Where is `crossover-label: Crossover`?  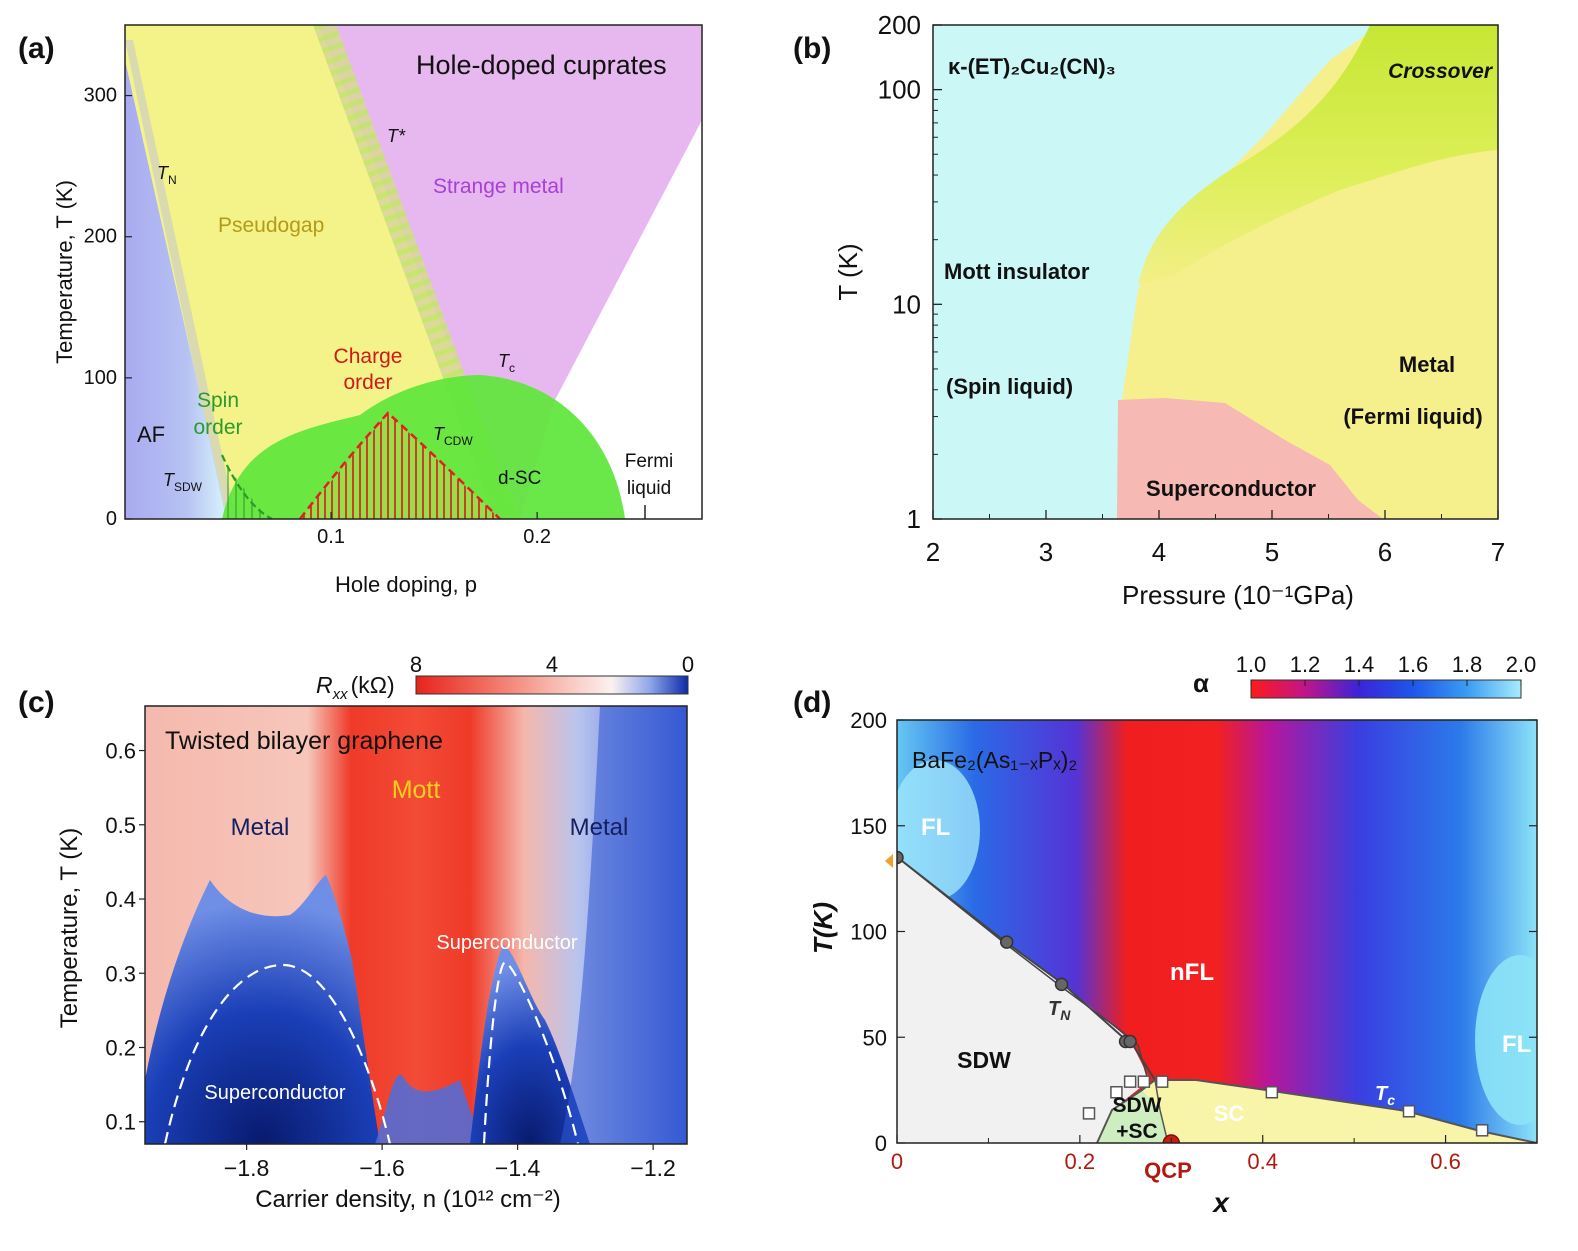 crossover-label: Crossover is located at coordinates (1441, 71).